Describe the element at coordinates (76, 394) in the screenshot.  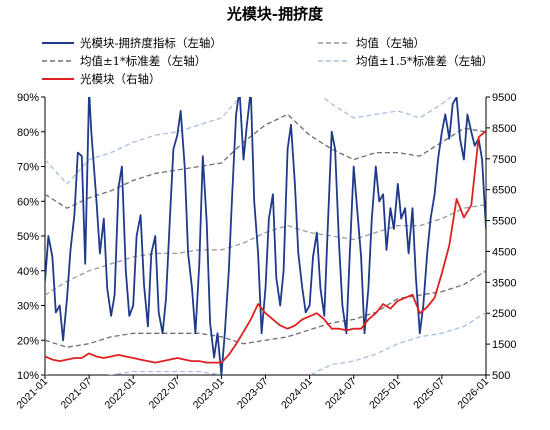
I see `x-tick-label: 2021-07` at that location.